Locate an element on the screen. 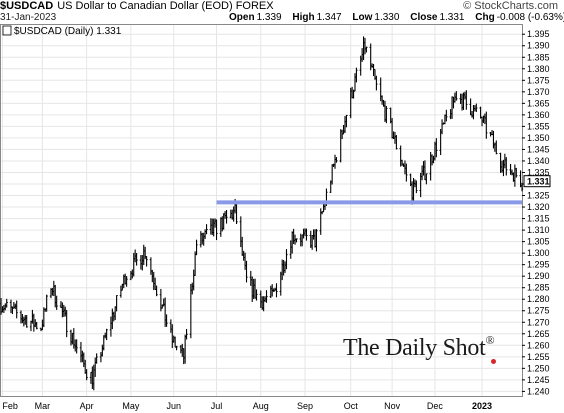  daily-shot-logo: The Daily Shot® is located at coordinates (419, 348).